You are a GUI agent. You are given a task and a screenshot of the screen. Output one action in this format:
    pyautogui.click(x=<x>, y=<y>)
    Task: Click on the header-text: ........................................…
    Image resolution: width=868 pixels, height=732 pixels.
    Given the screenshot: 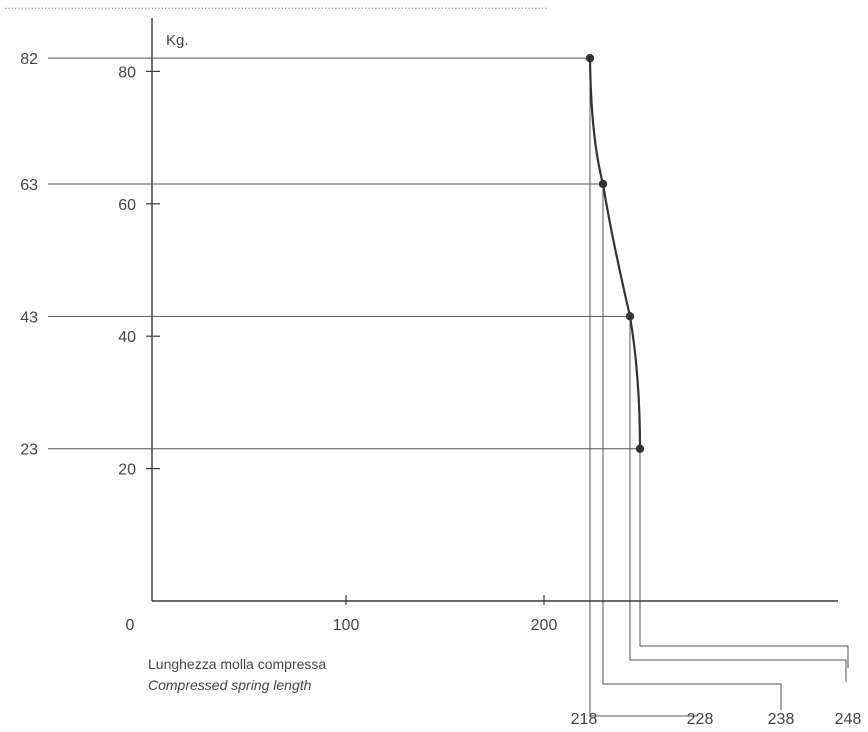 What is the action you would take?
    pyautogui.click(x=275, y=6)
    